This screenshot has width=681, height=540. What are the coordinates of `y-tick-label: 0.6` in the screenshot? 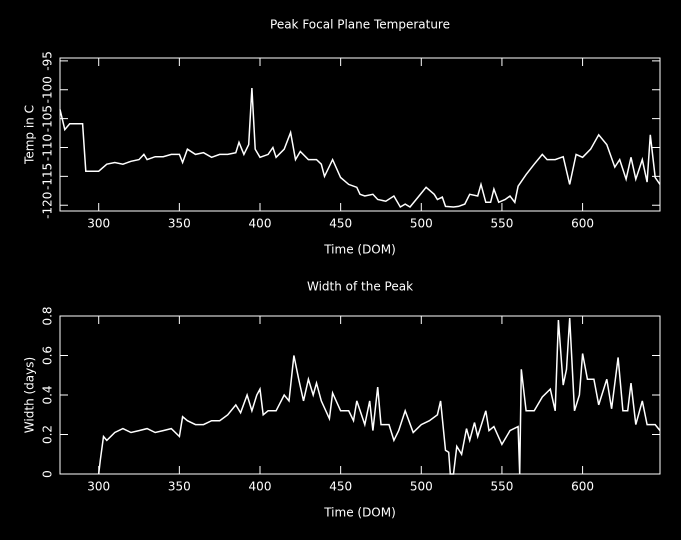 It's located at (48, 355).